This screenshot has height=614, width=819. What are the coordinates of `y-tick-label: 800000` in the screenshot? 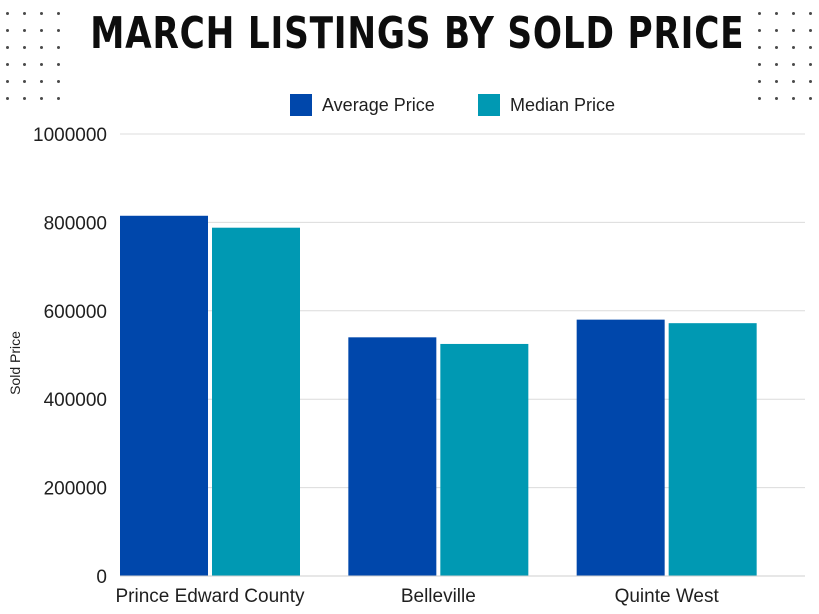 It's located at (75, 223).